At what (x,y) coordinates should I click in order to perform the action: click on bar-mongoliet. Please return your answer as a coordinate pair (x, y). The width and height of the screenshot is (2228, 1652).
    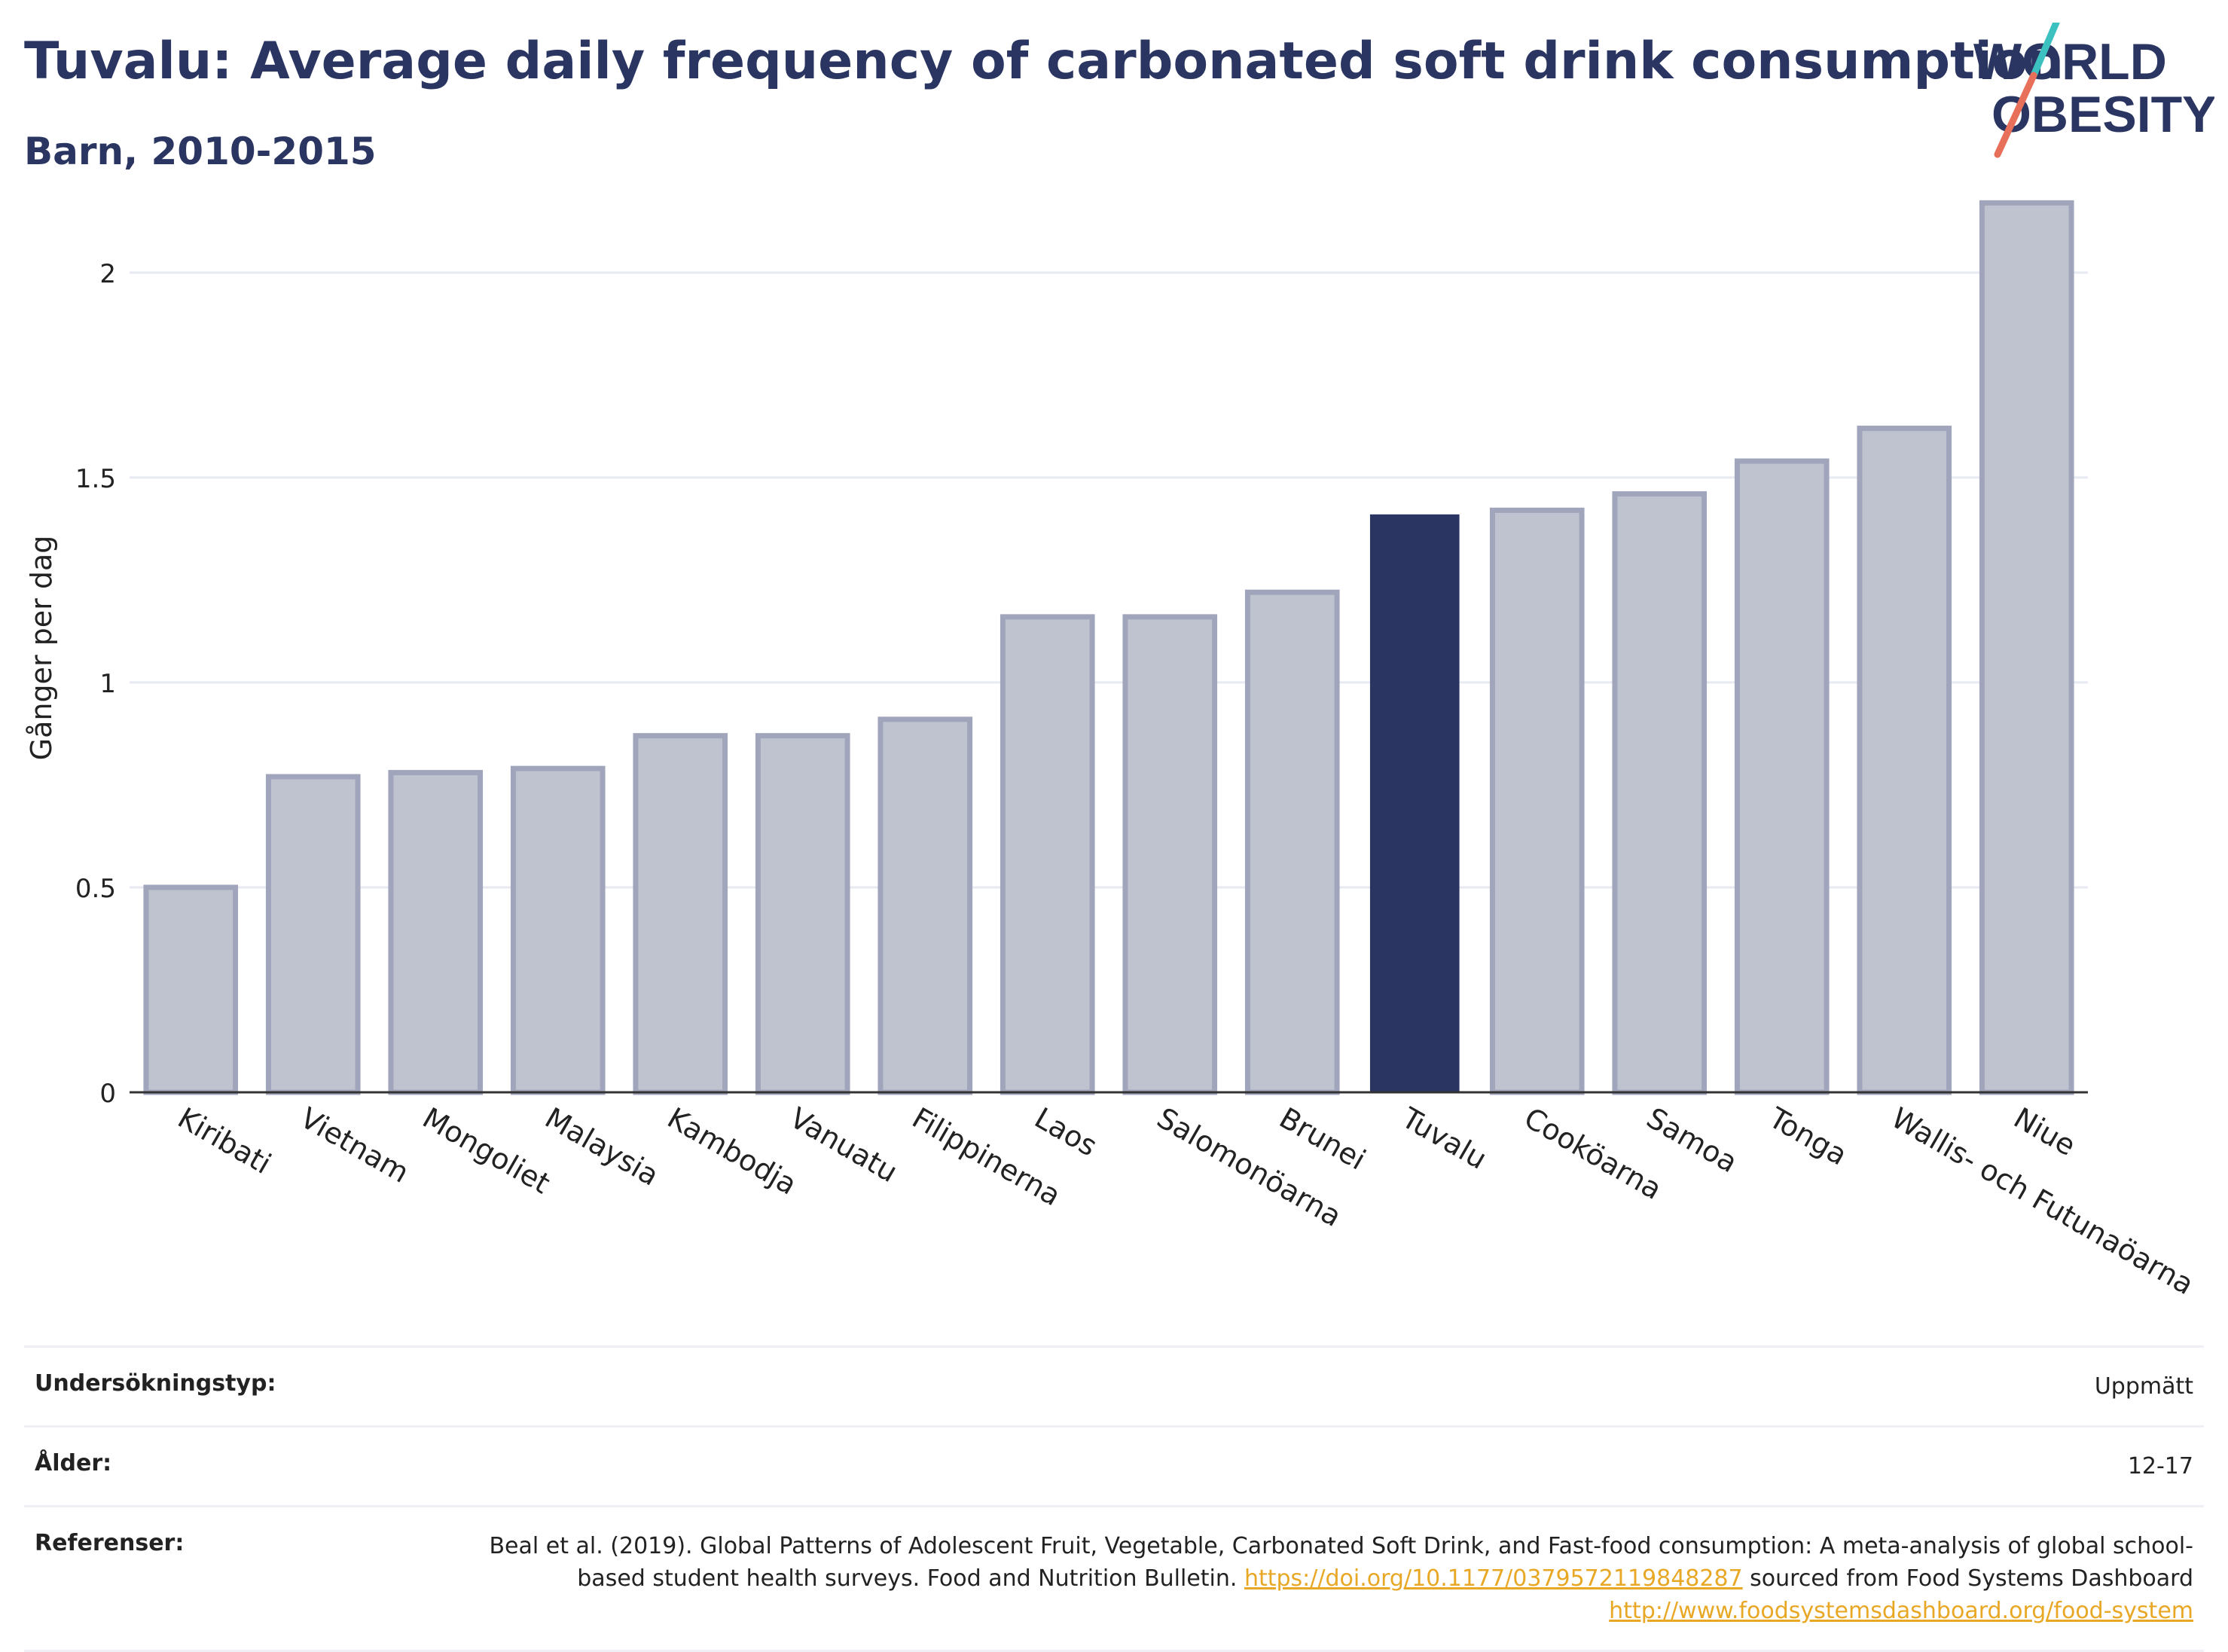
    Looking at the image, I should click on (436, 933).